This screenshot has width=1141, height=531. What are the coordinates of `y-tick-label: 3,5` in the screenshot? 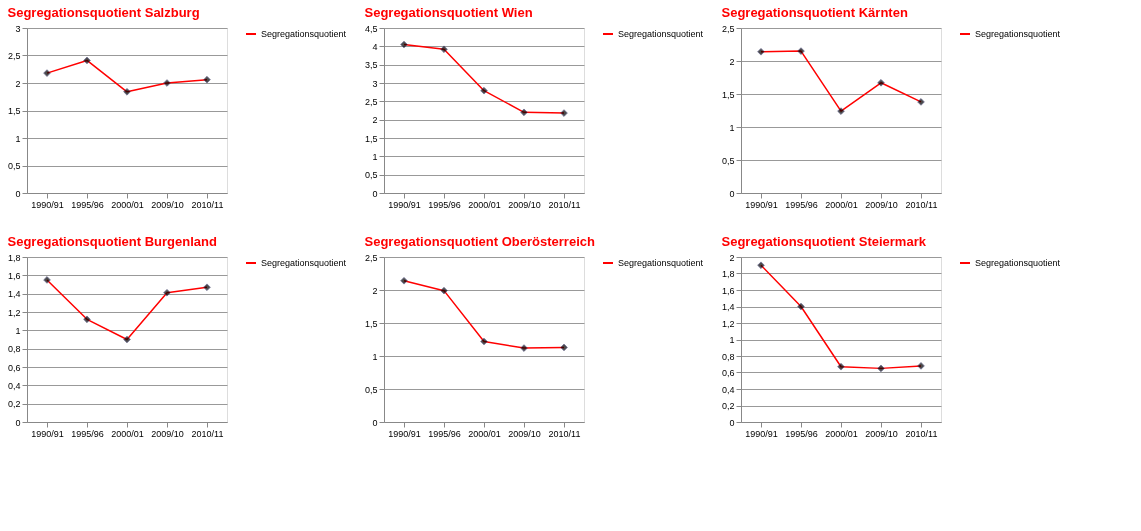 It's located at (371, 65).